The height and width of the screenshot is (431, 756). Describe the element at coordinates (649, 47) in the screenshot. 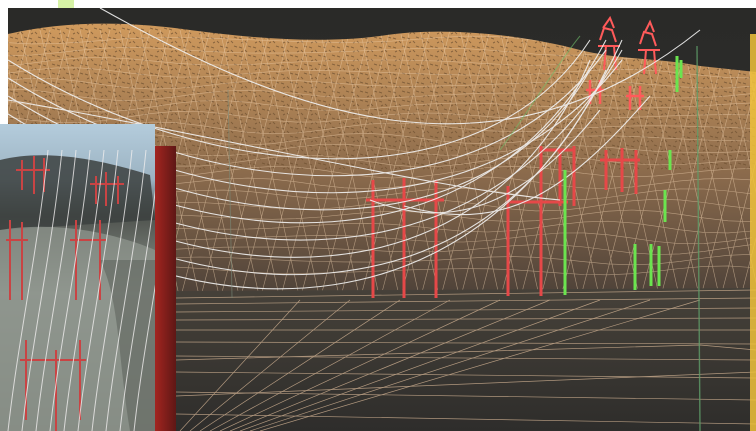

I see `ridge-tower-right` at that location.